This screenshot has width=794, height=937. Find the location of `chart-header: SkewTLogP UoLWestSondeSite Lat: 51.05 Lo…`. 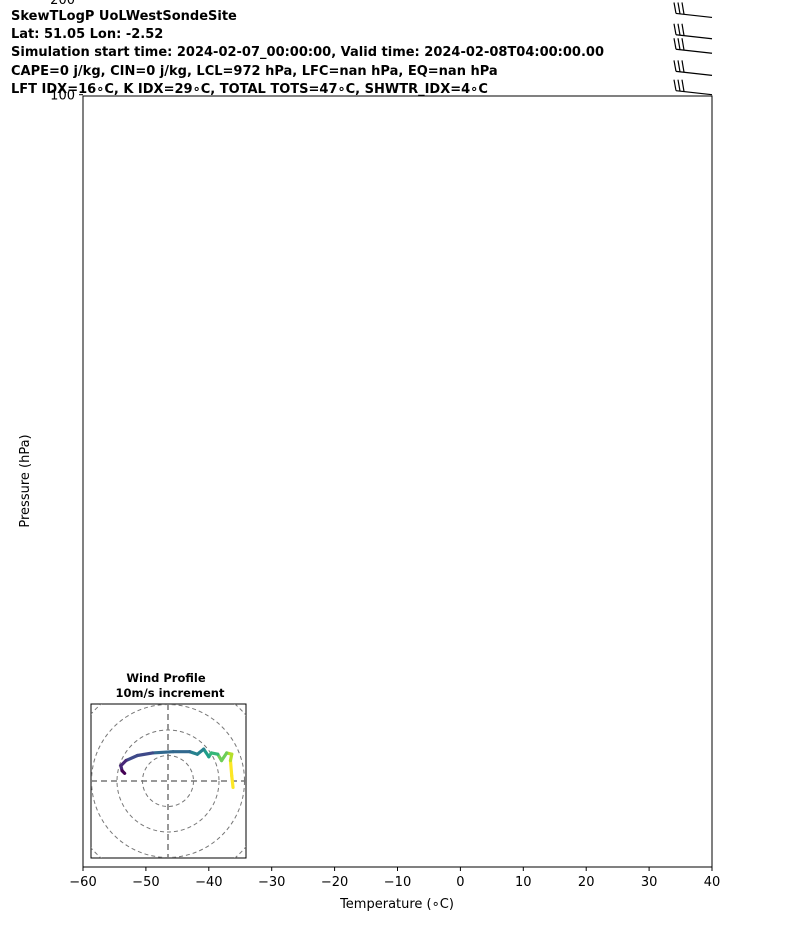

chart-header: SkewTLogP UoLWestSondeSite Lat: 51.05 Lo… is located at coordinates (307, 53).